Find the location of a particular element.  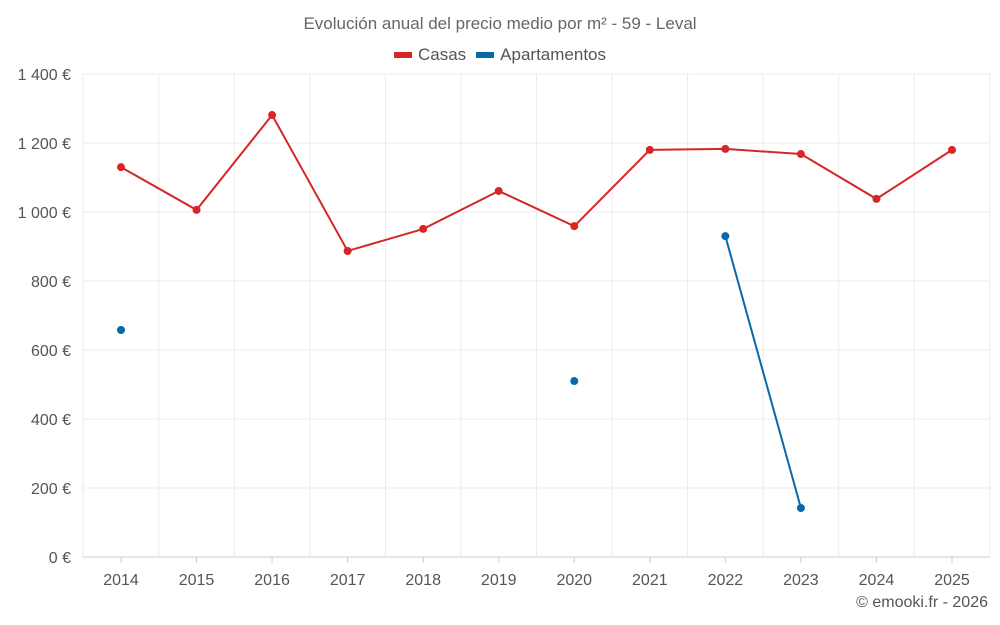

x-tick-label: 2016 is located at coordinates (272, 580).